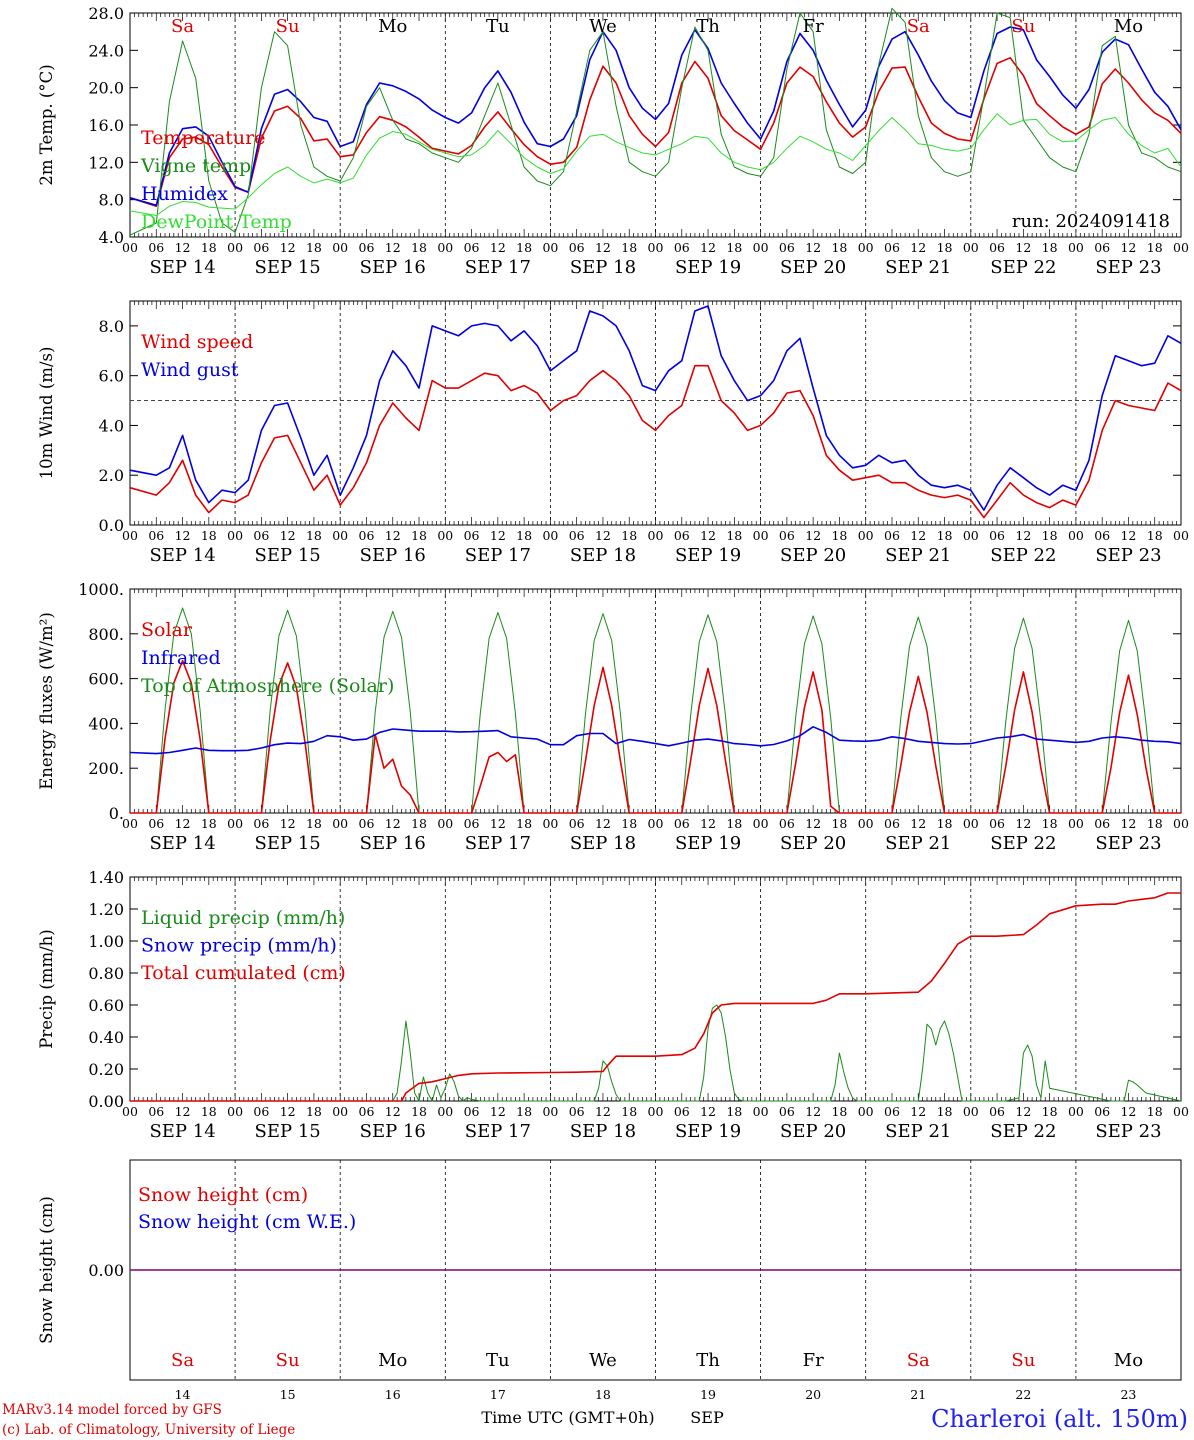 This screenshot has width=1194, height=1440. Describe the element at coordinates (288, 267) in the screenshot. I see `date-label: SEP 15` at that location.